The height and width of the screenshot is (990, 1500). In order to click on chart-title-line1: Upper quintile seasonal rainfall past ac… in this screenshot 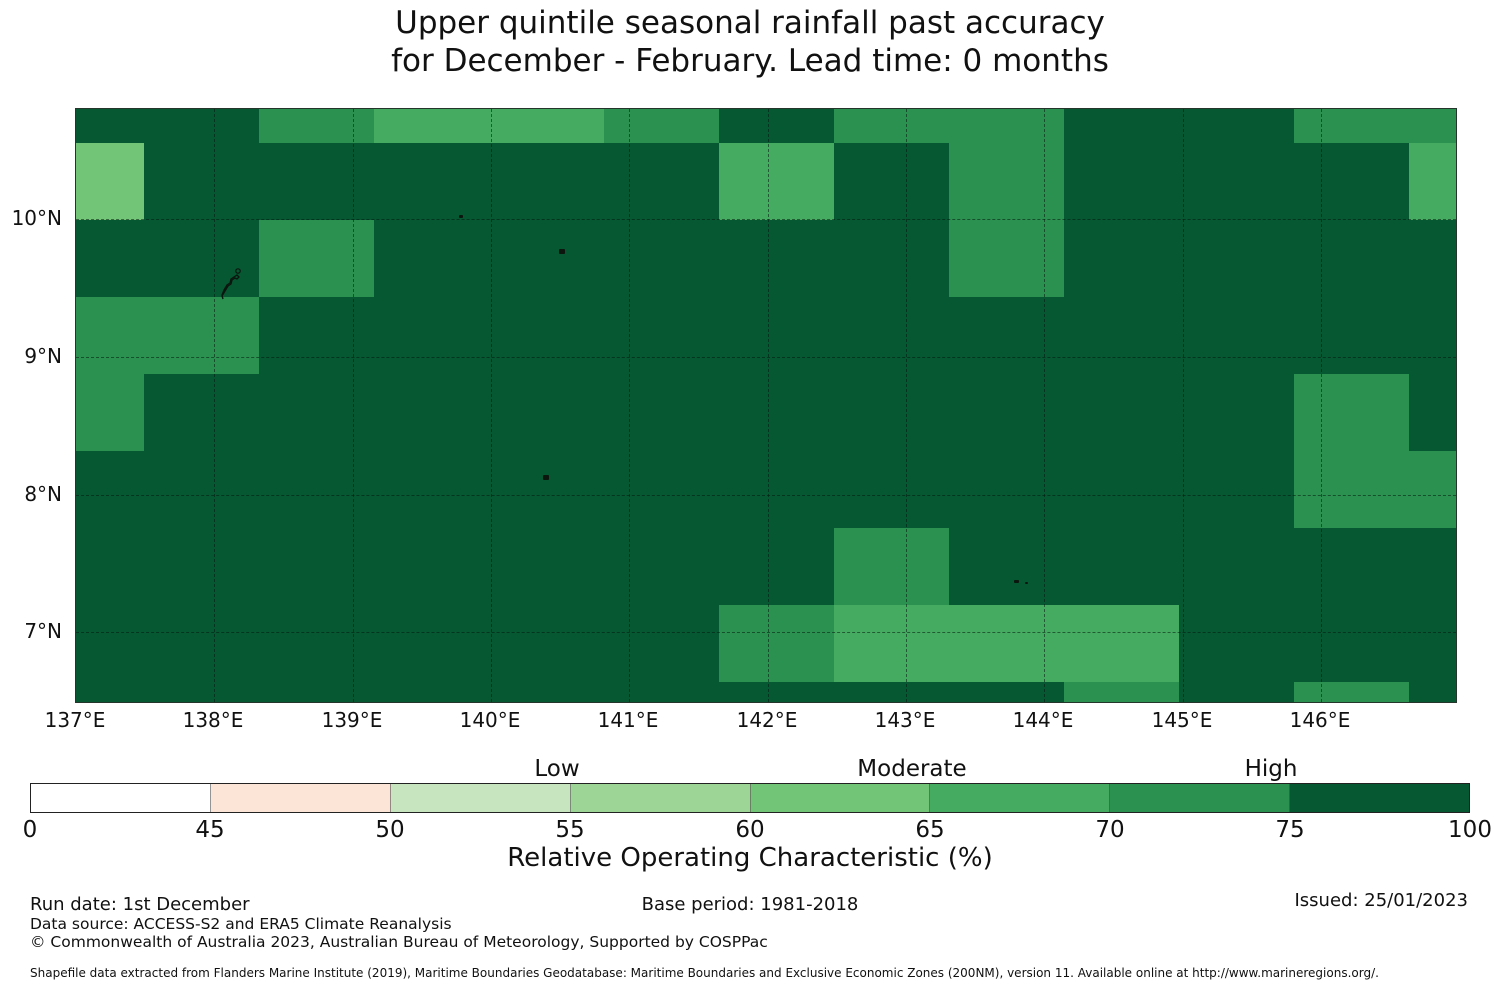, I will do `click(750, 23)`.